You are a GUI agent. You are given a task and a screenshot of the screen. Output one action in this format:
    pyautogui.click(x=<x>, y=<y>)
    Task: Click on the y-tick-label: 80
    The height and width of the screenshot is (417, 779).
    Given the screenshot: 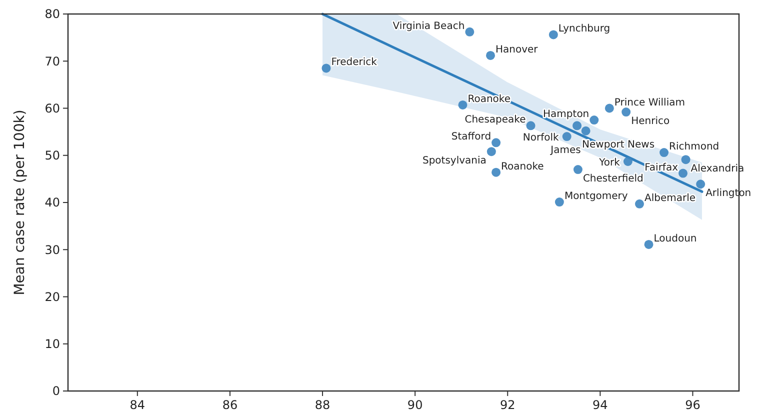 What is the action you would take?
    pyautogui.click(x=52, y=14)
    